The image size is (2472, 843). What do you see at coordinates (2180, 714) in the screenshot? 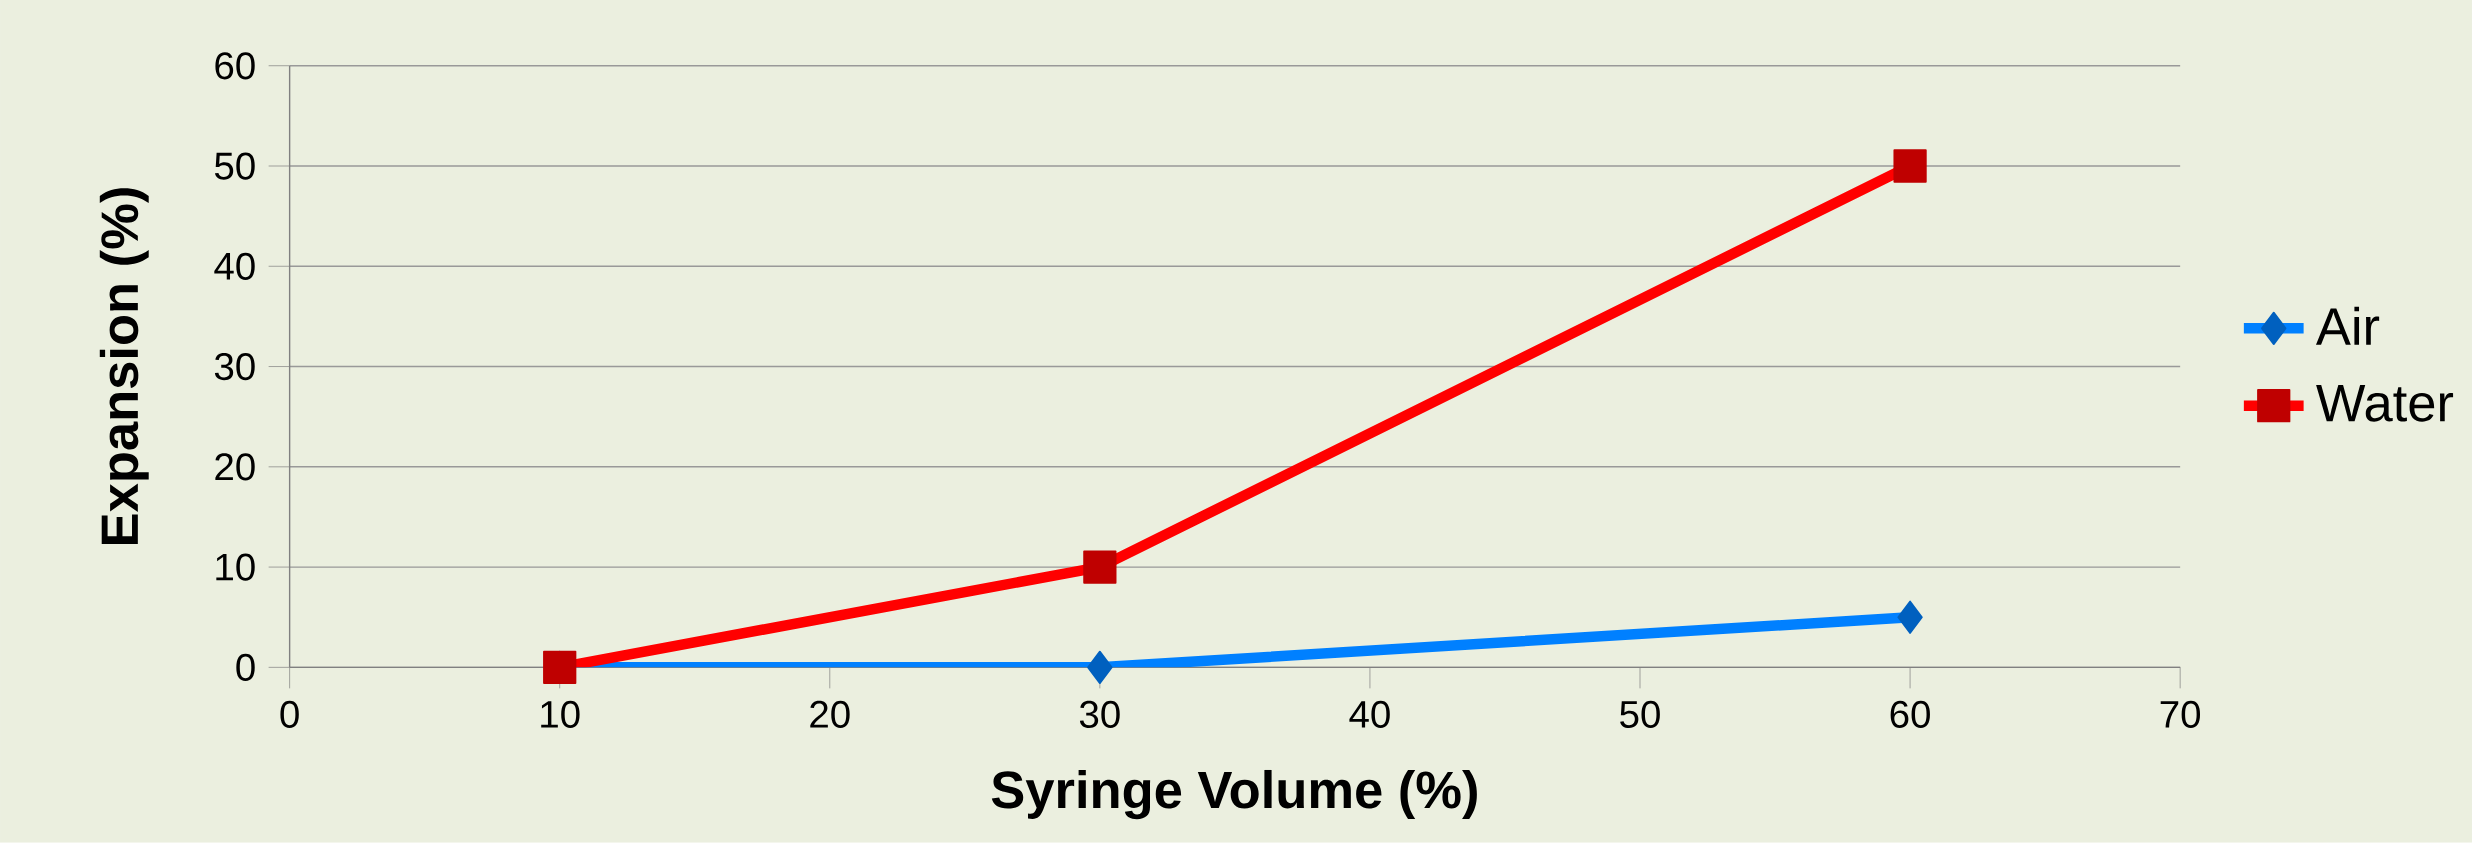
I see `x-tick-label: 70` at bounding box center [2180, 714].